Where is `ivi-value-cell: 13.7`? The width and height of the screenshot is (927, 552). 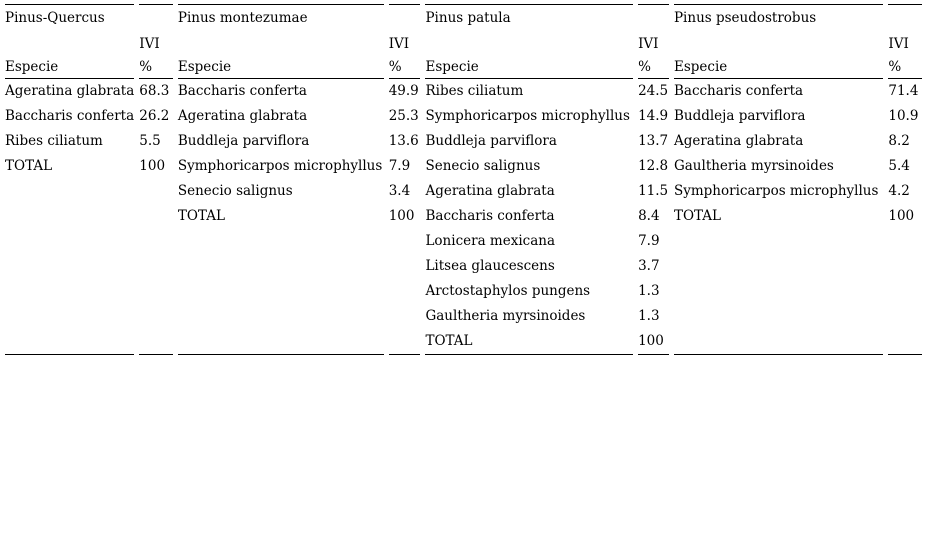 ivi-value-cell: 13.7 is located at coordinates (653, 141).